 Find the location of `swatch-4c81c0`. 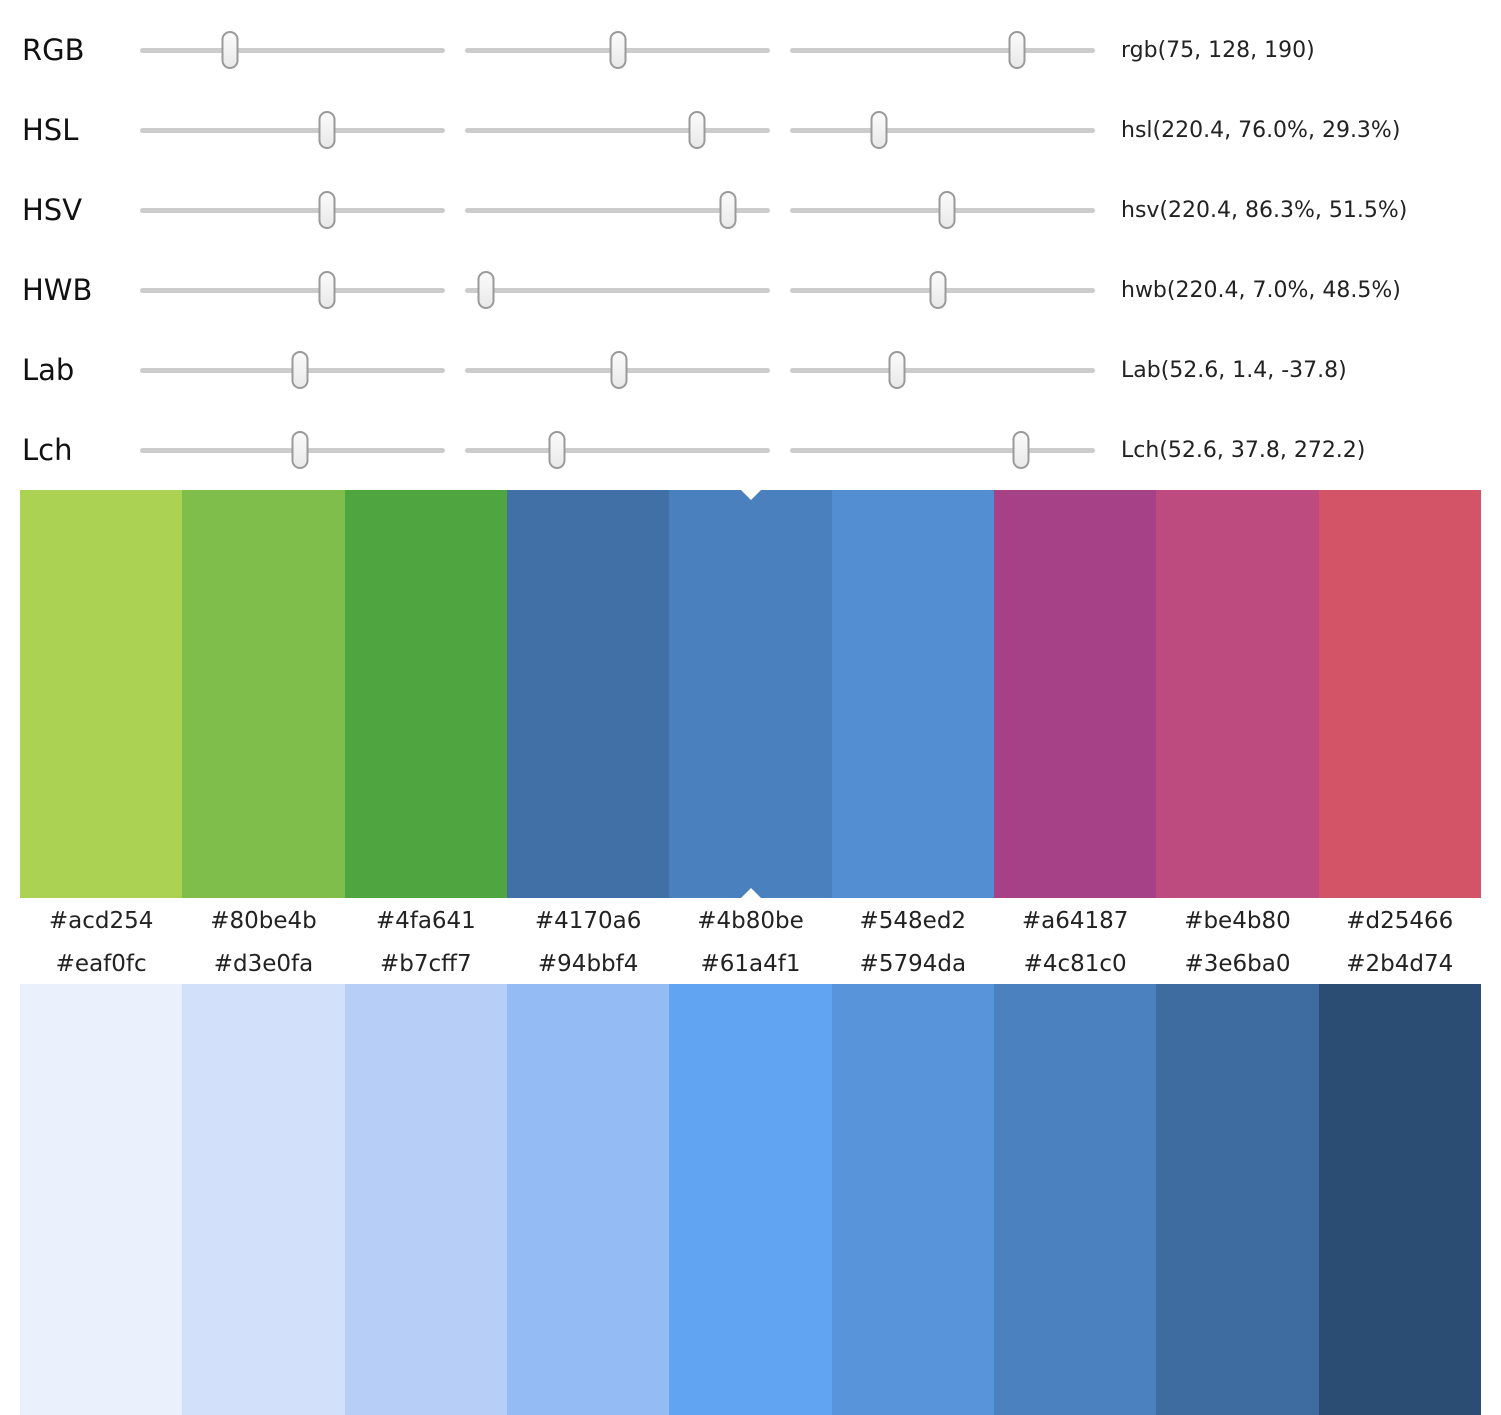

swatch-4c81c0 is located at coordinates (1075, 1199).